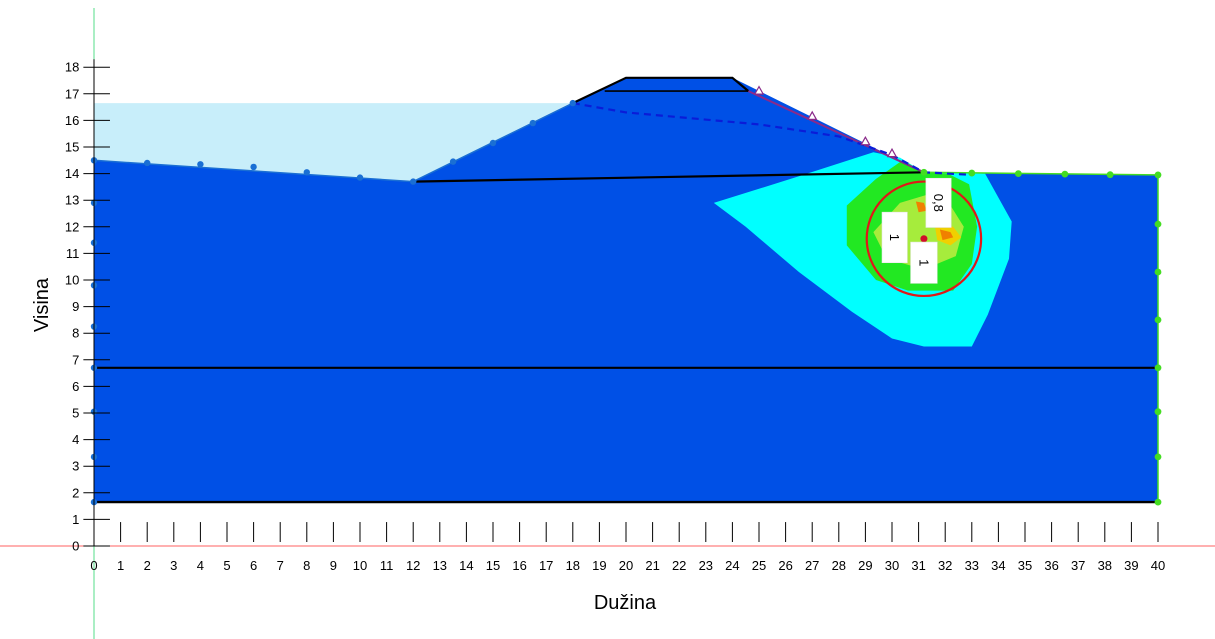 The image size is (1215, 639). Describe the element at coordinates (440, 565) in the screenshot. I see `x-tick-label: 13` at that location.